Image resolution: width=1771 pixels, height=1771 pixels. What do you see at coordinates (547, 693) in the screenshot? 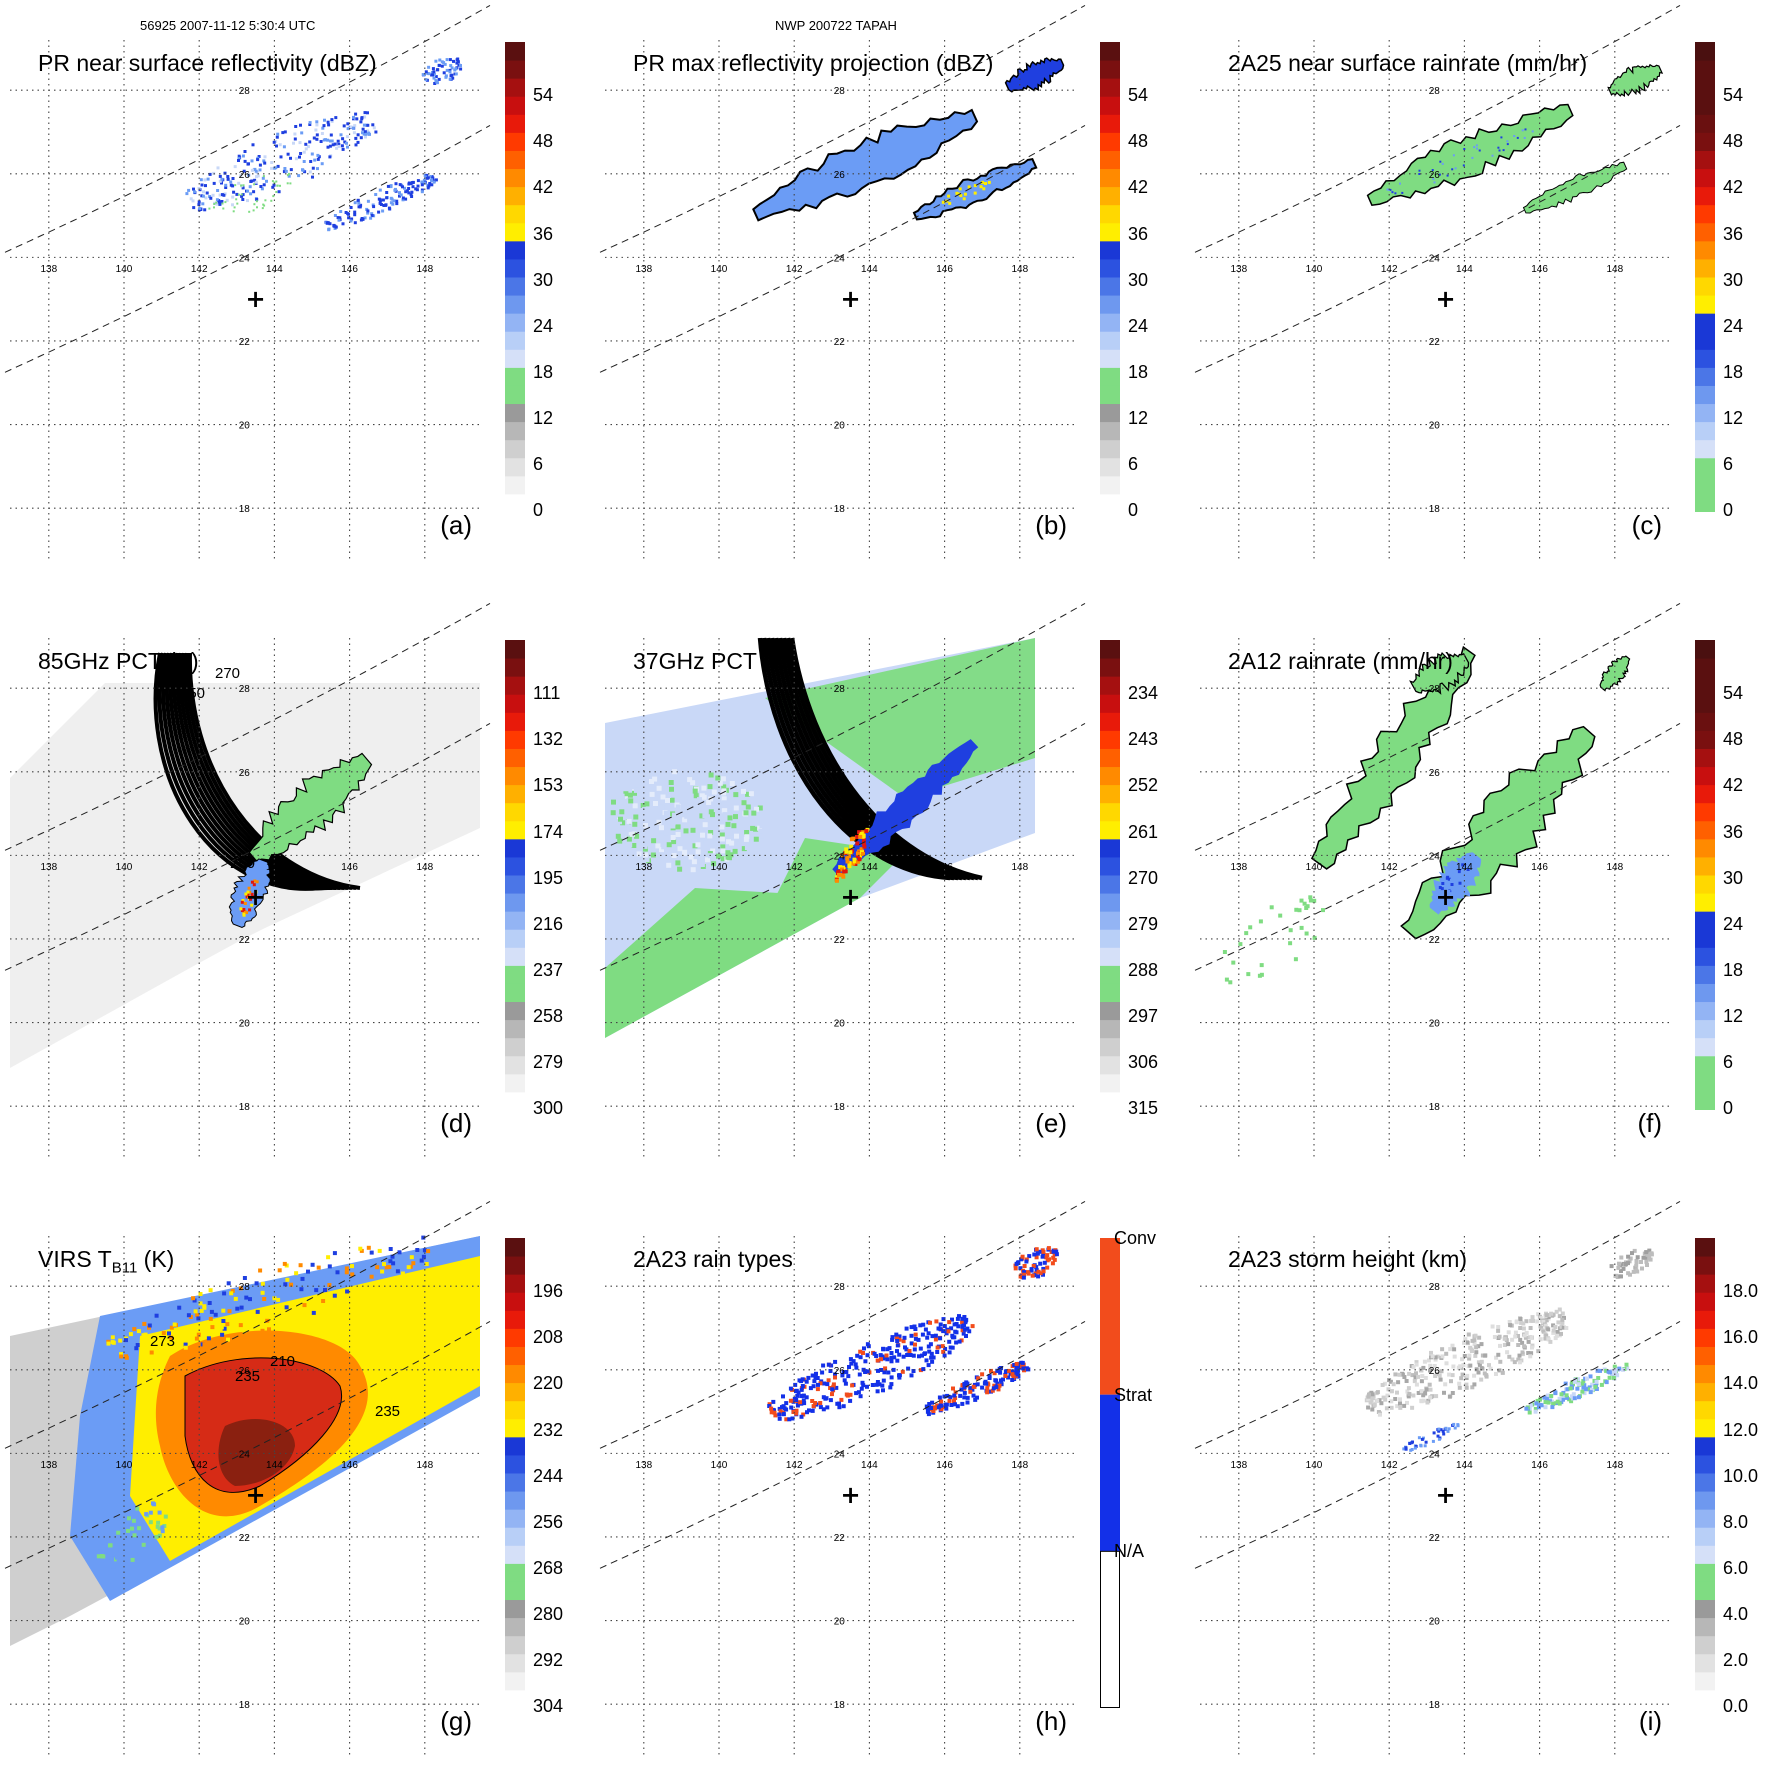
I see `colorbar-tick-label: 111` at bounding box center [547, 693].